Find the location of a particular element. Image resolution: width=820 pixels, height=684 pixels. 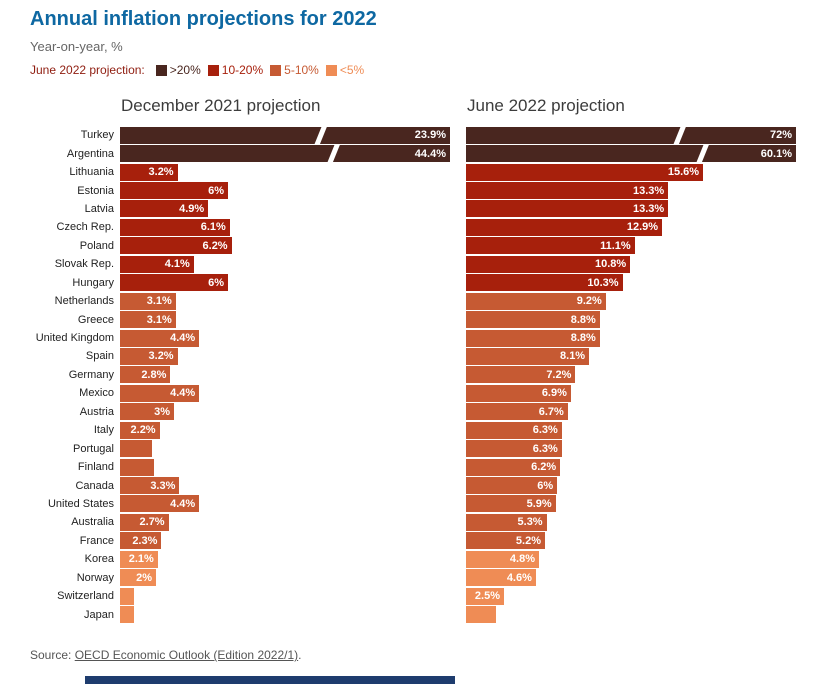

june-bar-cell: 72% is located at coordinates (631, 135).